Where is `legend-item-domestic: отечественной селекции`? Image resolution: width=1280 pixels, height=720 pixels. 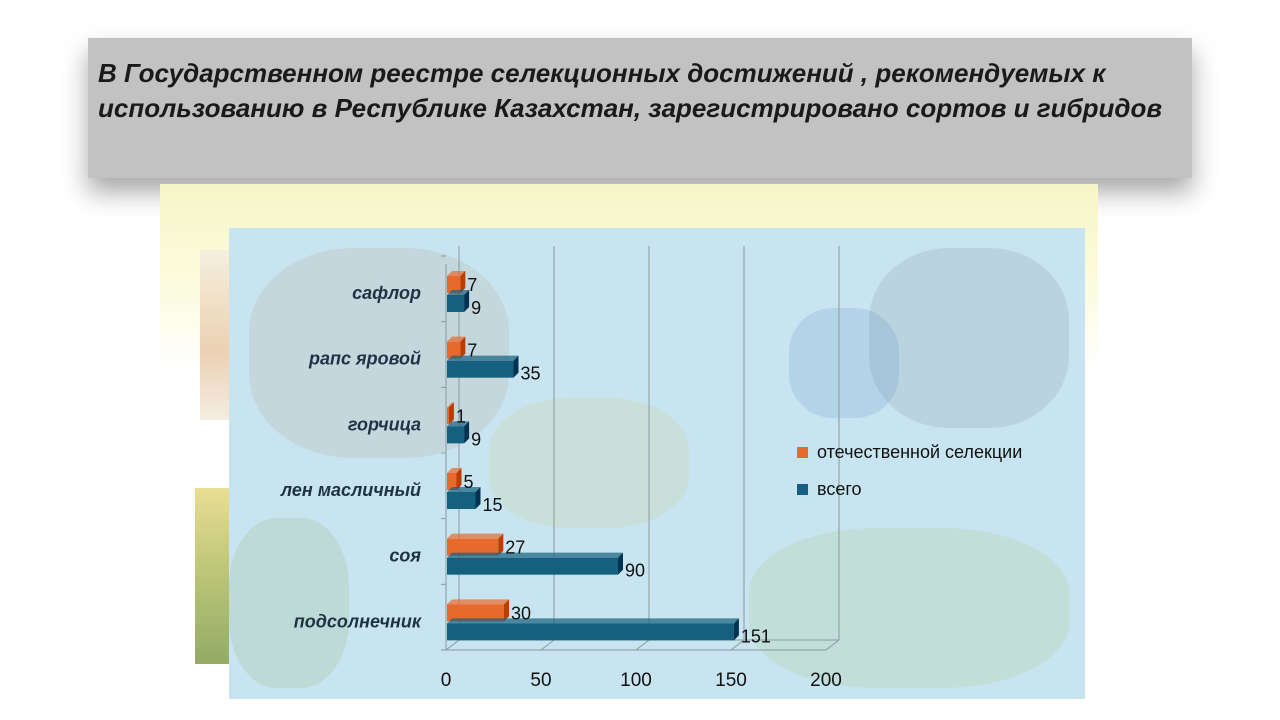 legend-item-domestic: отечественной селекции is located at coordinates (909, 452).